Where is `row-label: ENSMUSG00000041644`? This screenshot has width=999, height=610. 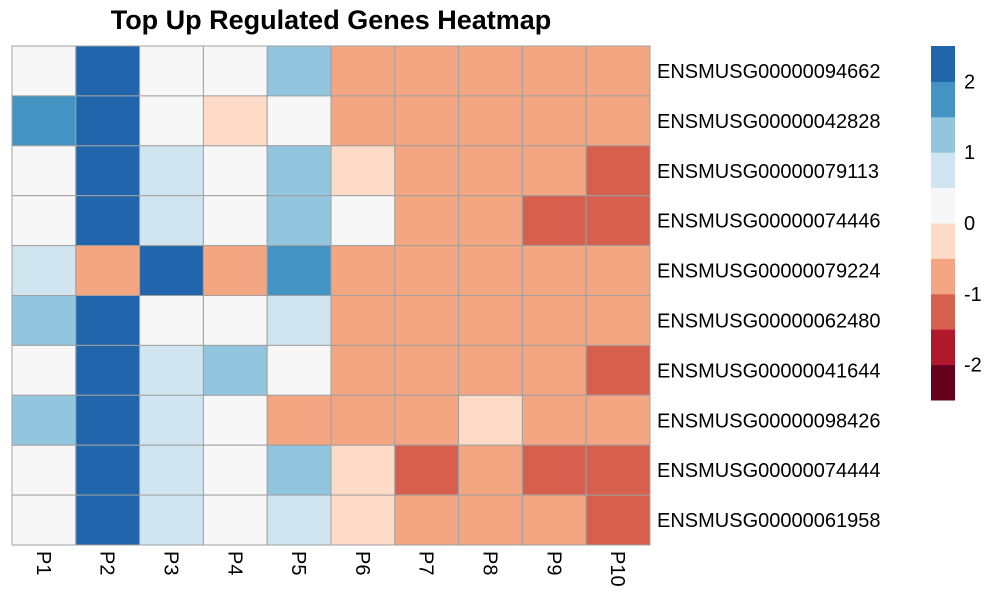
row-label: ENSMUSG00000041644 is located at coordinates (768, 371).